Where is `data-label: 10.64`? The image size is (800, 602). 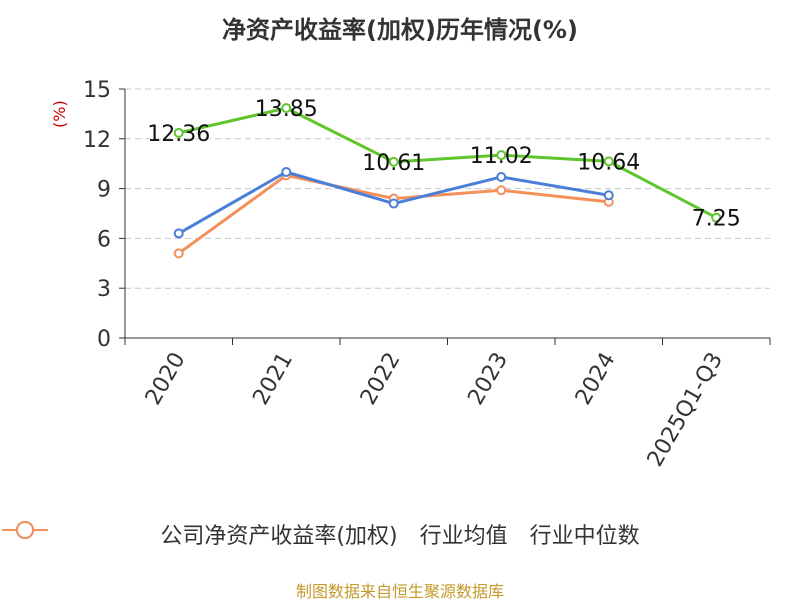 data-label: 10.64 is located at coordinates (608, 162).